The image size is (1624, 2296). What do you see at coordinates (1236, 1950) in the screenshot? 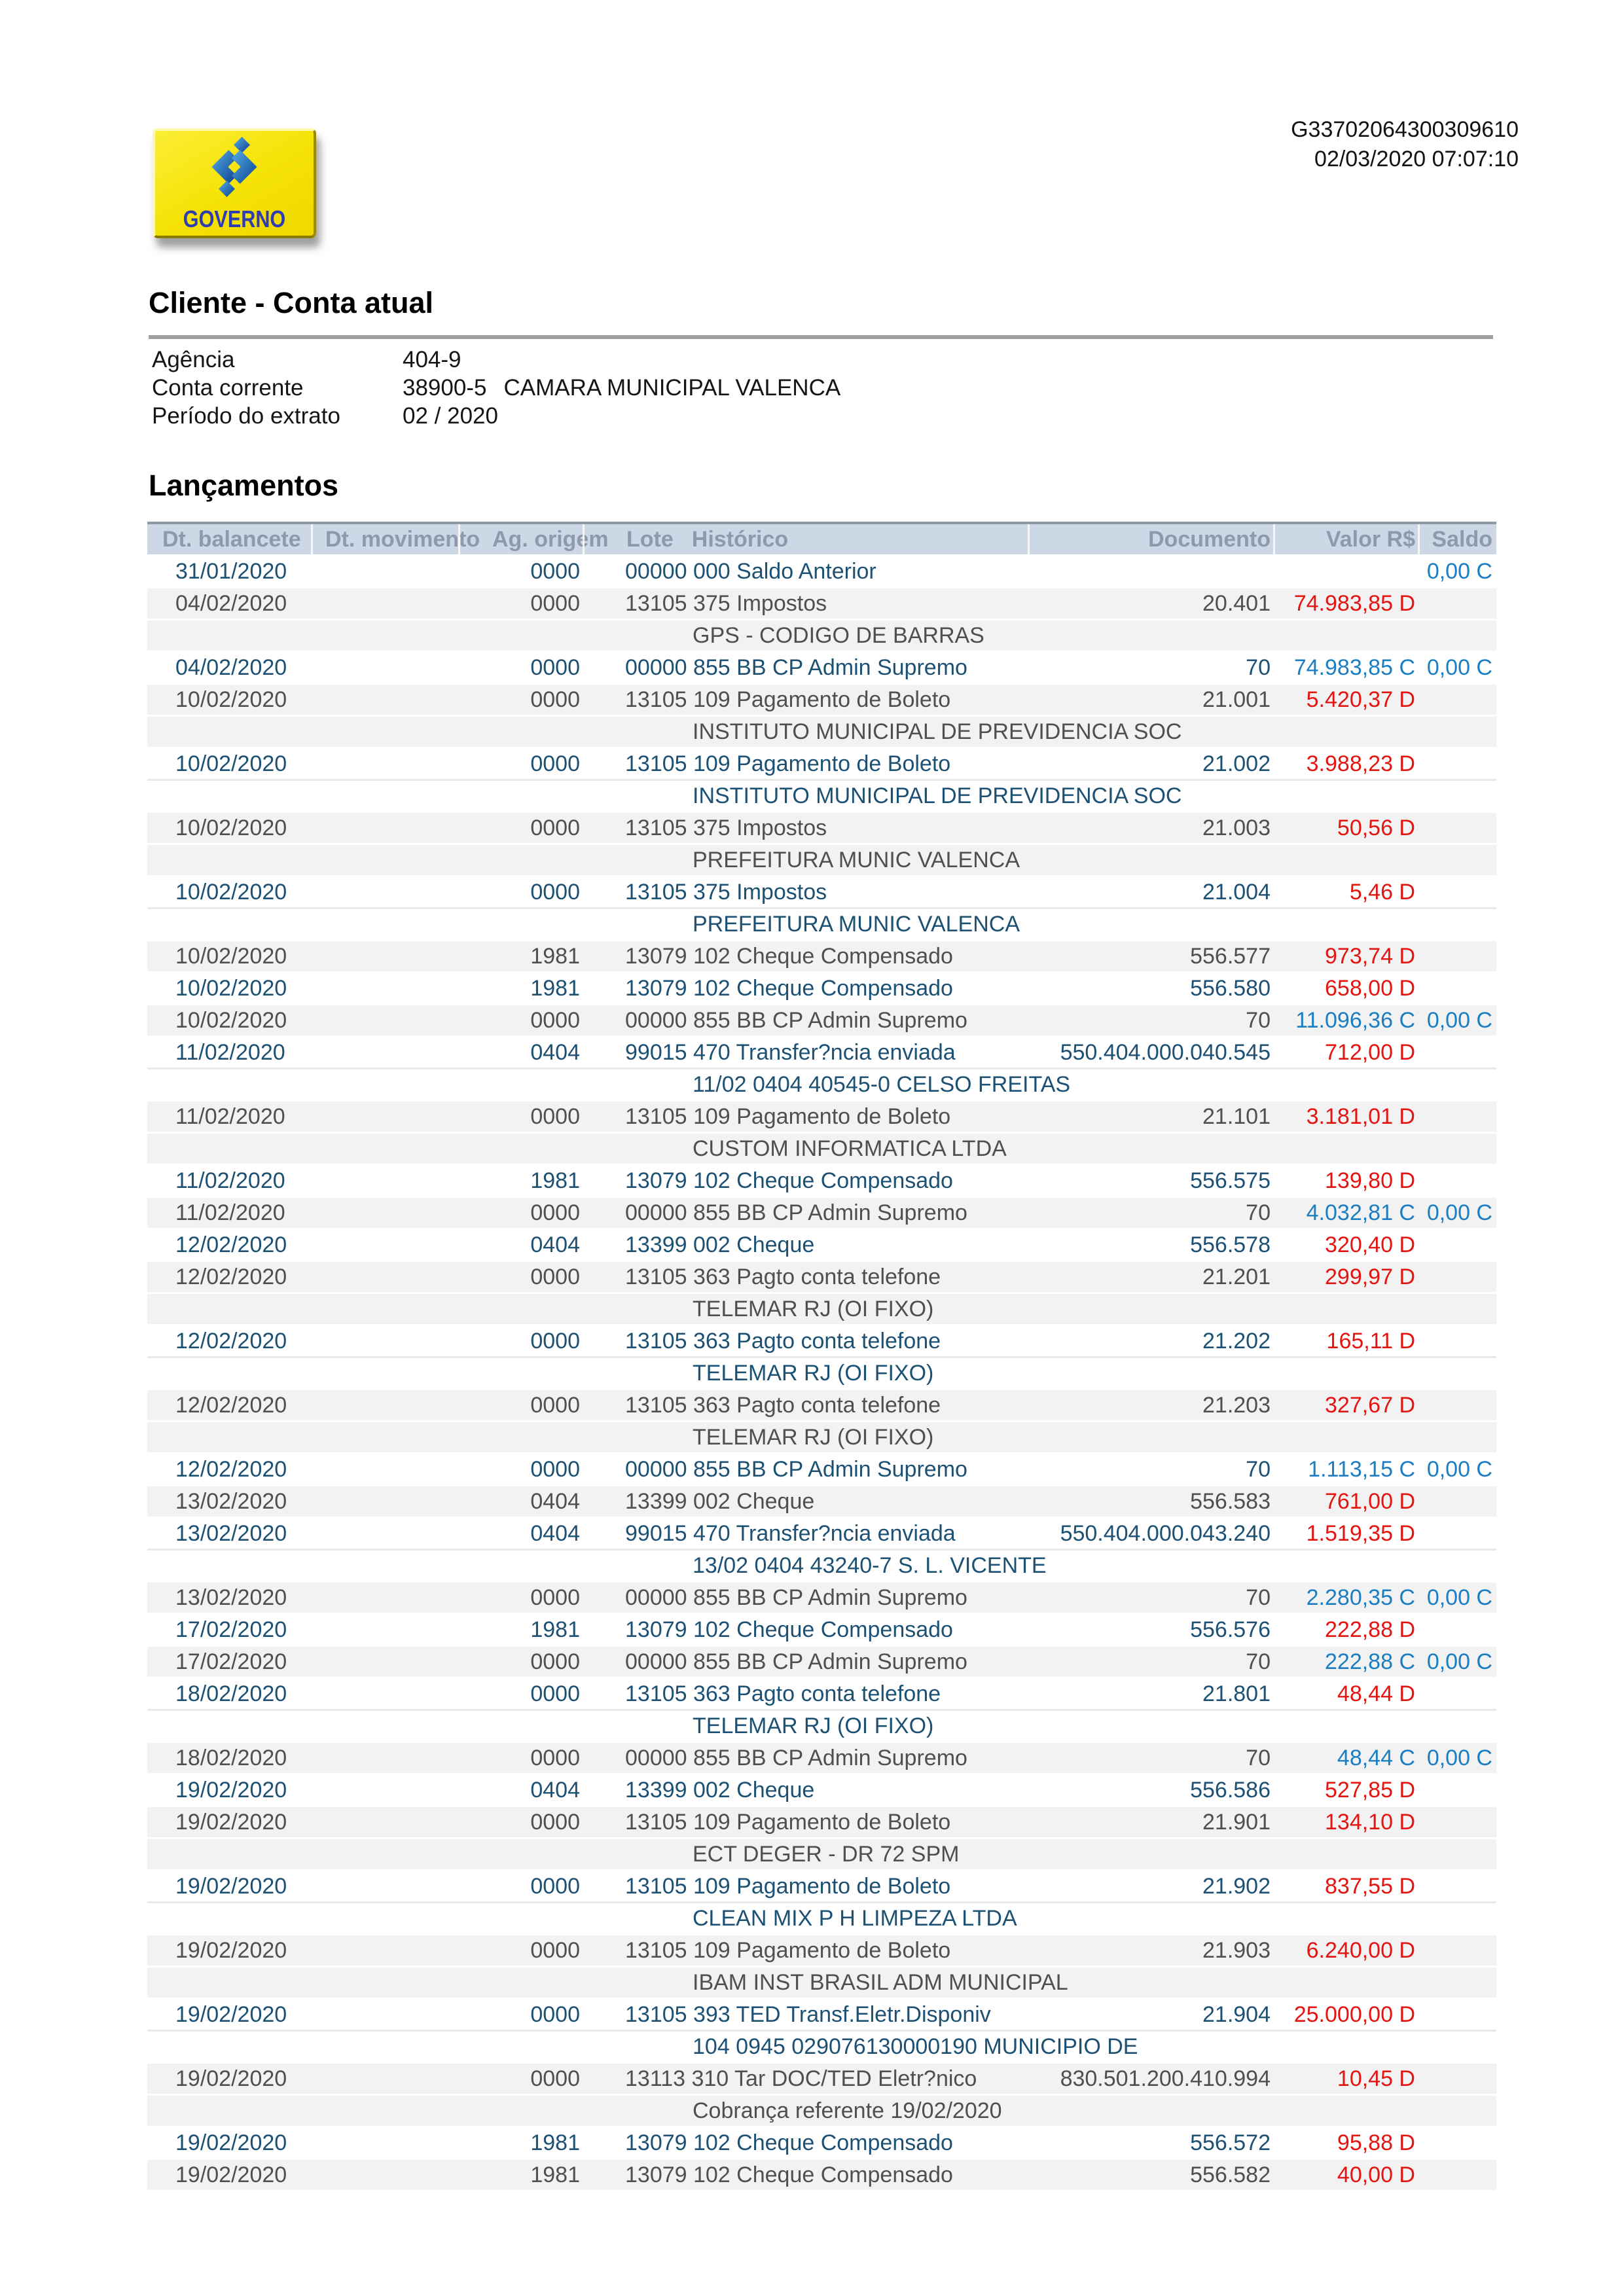
I see `documento-cell: 21.903` at bounding box center [1236, 1950].